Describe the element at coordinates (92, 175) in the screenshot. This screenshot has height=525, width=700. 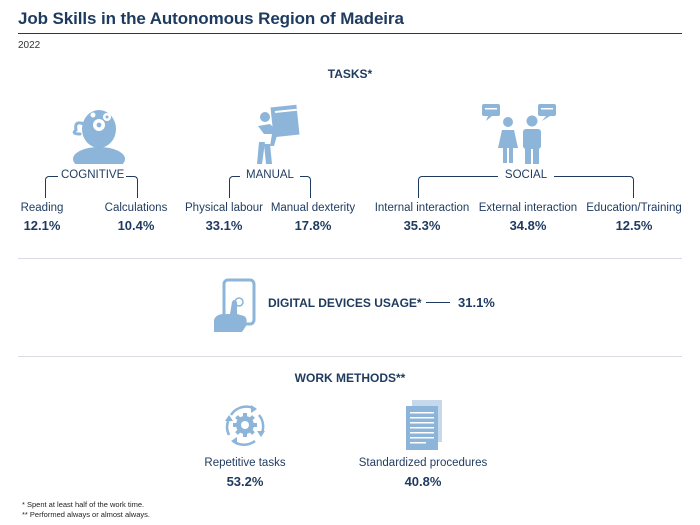
I see `group-label-cognitive: COGNITIVE` at that location.